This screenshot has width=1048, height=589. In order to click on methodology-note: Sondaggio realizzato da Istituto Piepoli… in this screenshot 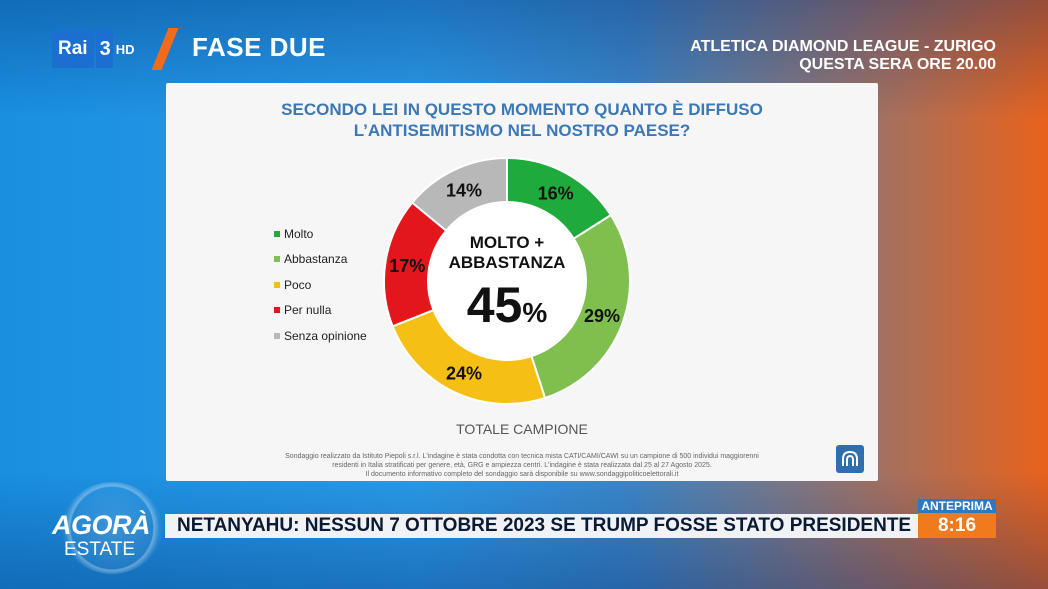, I will do `click(522, 465)`.